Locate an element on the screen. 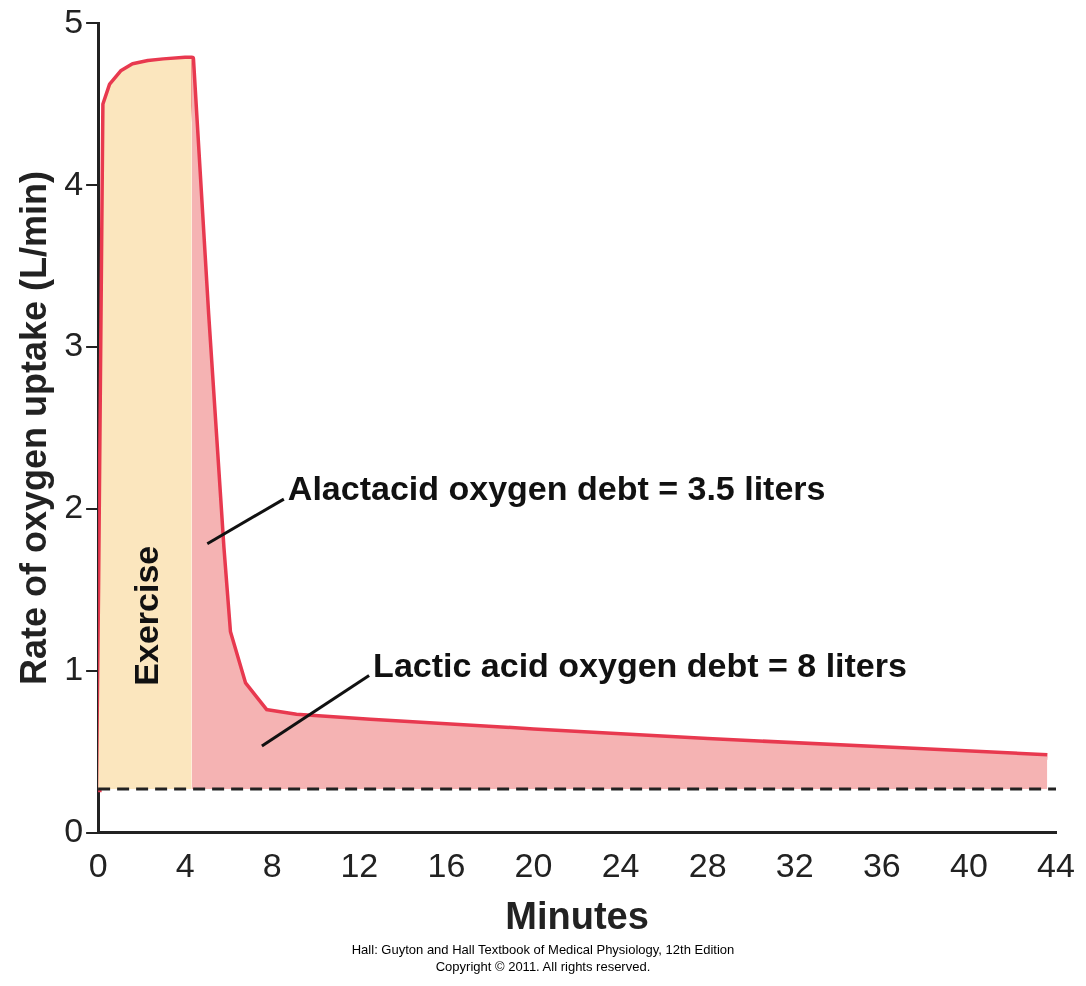 The image size is (1086, 986). annotation: Exercise is located at coordinates (146, 615).